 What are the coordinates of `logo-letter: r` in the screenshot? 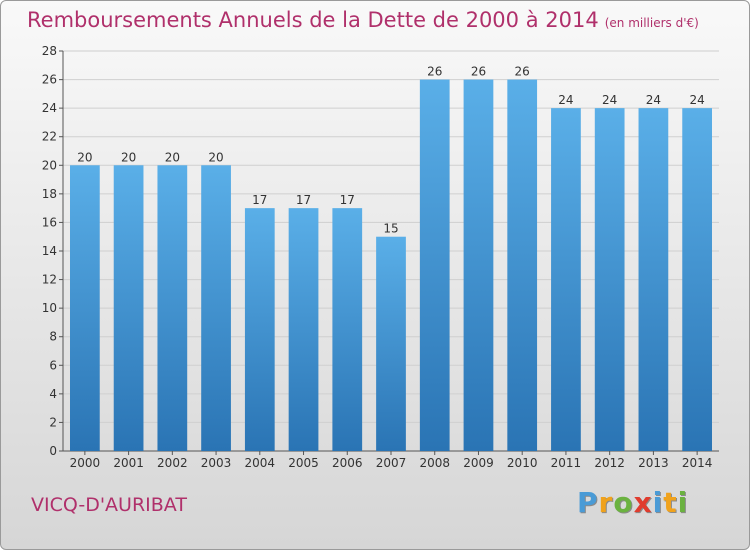 It's located at (606, 502).